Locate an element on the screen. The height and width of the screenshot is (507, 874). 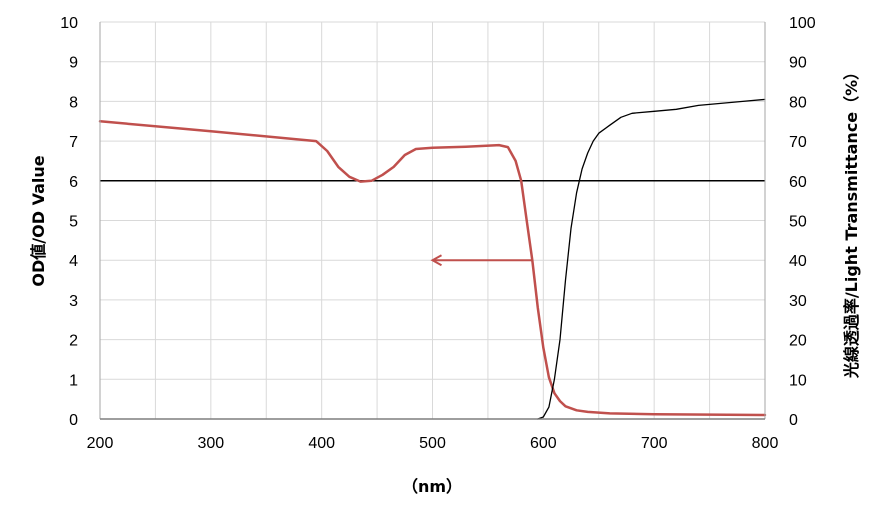
y-tick-label-left: 1 is located at coordinates (73, 380).